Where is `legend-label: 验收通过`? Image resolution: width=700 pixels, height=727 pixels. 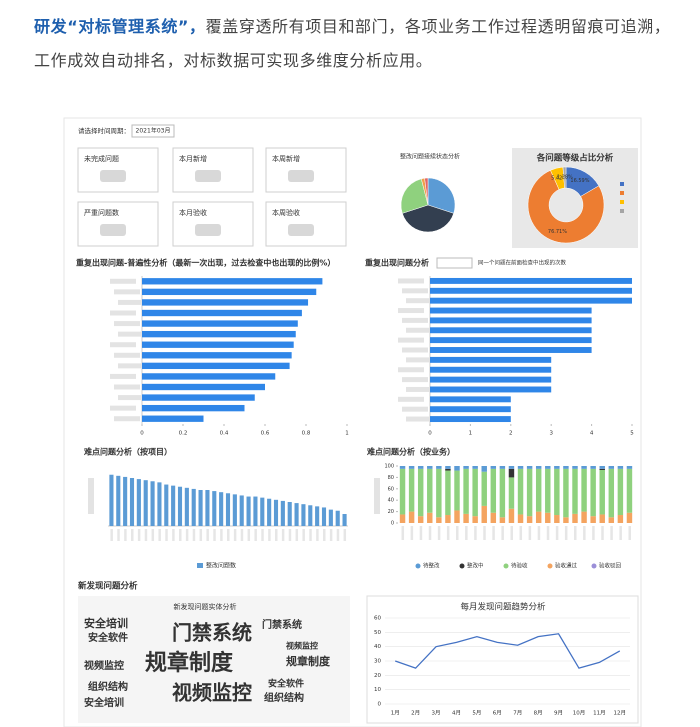 legend-label: 验收通过 is located at coordinates (566, 566).